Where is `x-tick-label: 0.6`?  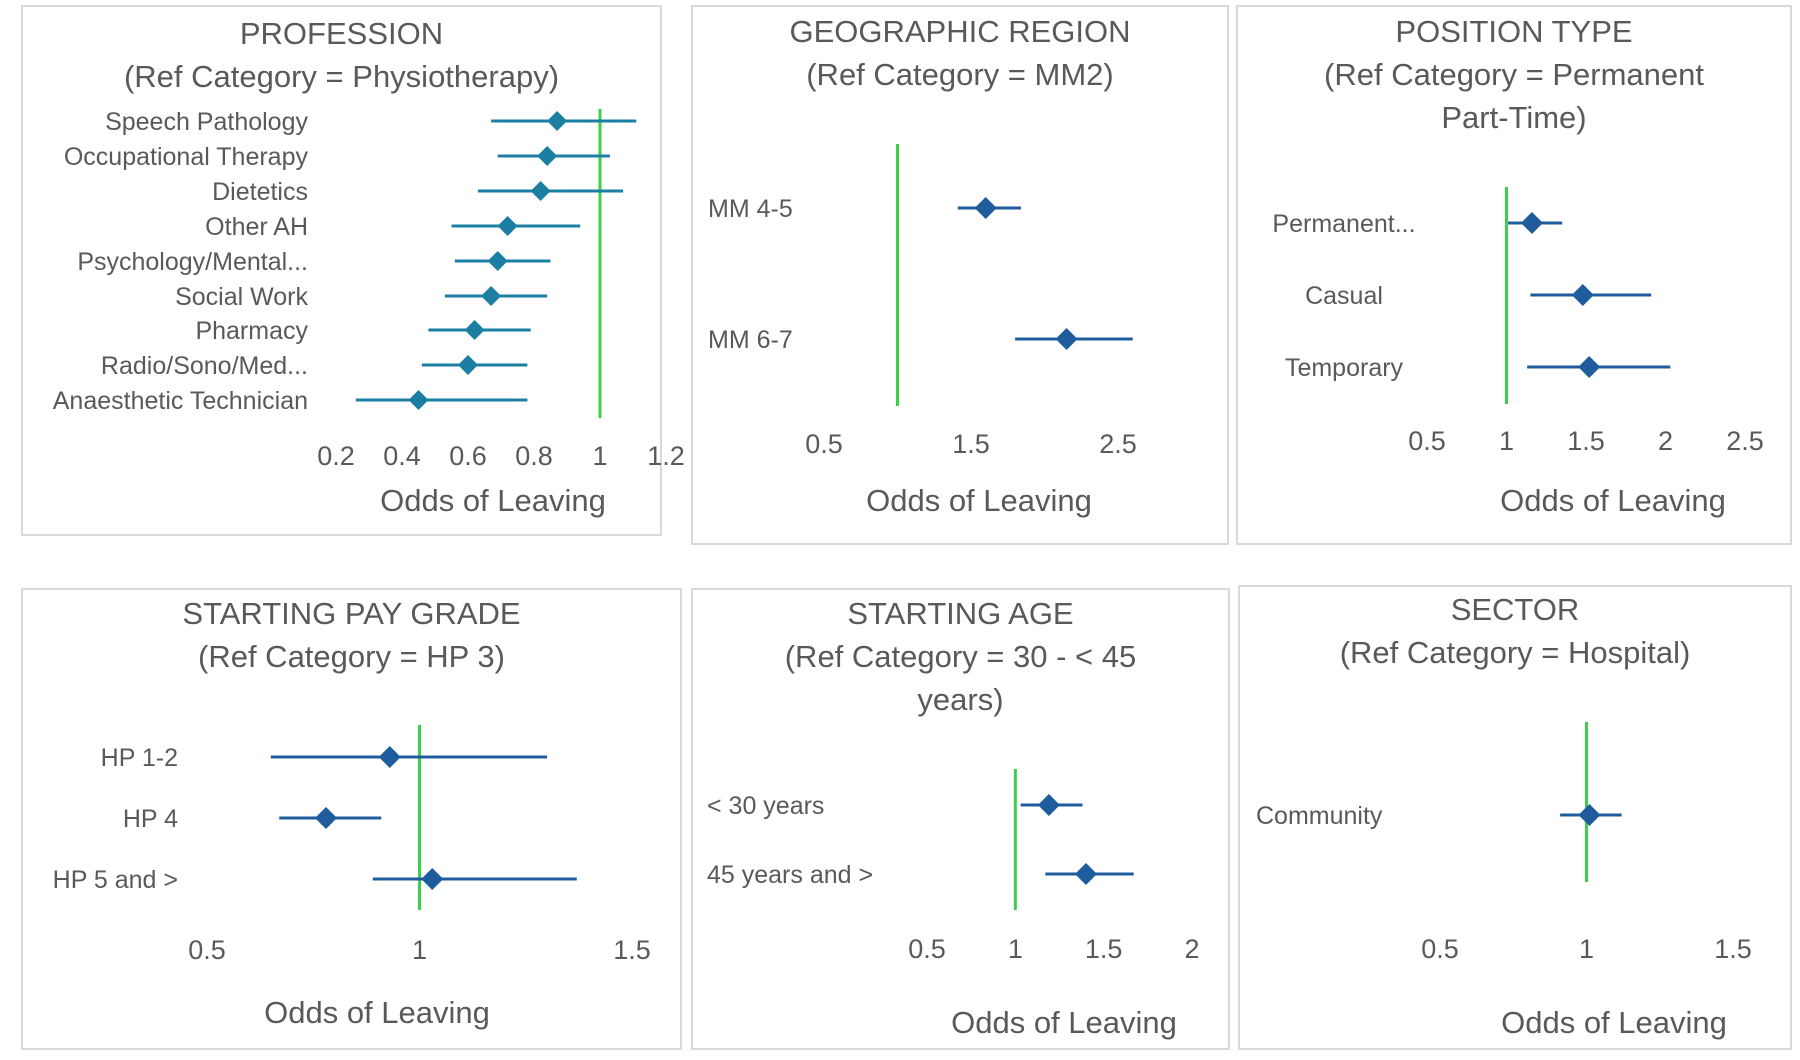
x-tick-label: 0.6 is located at coordinates (468, 456).